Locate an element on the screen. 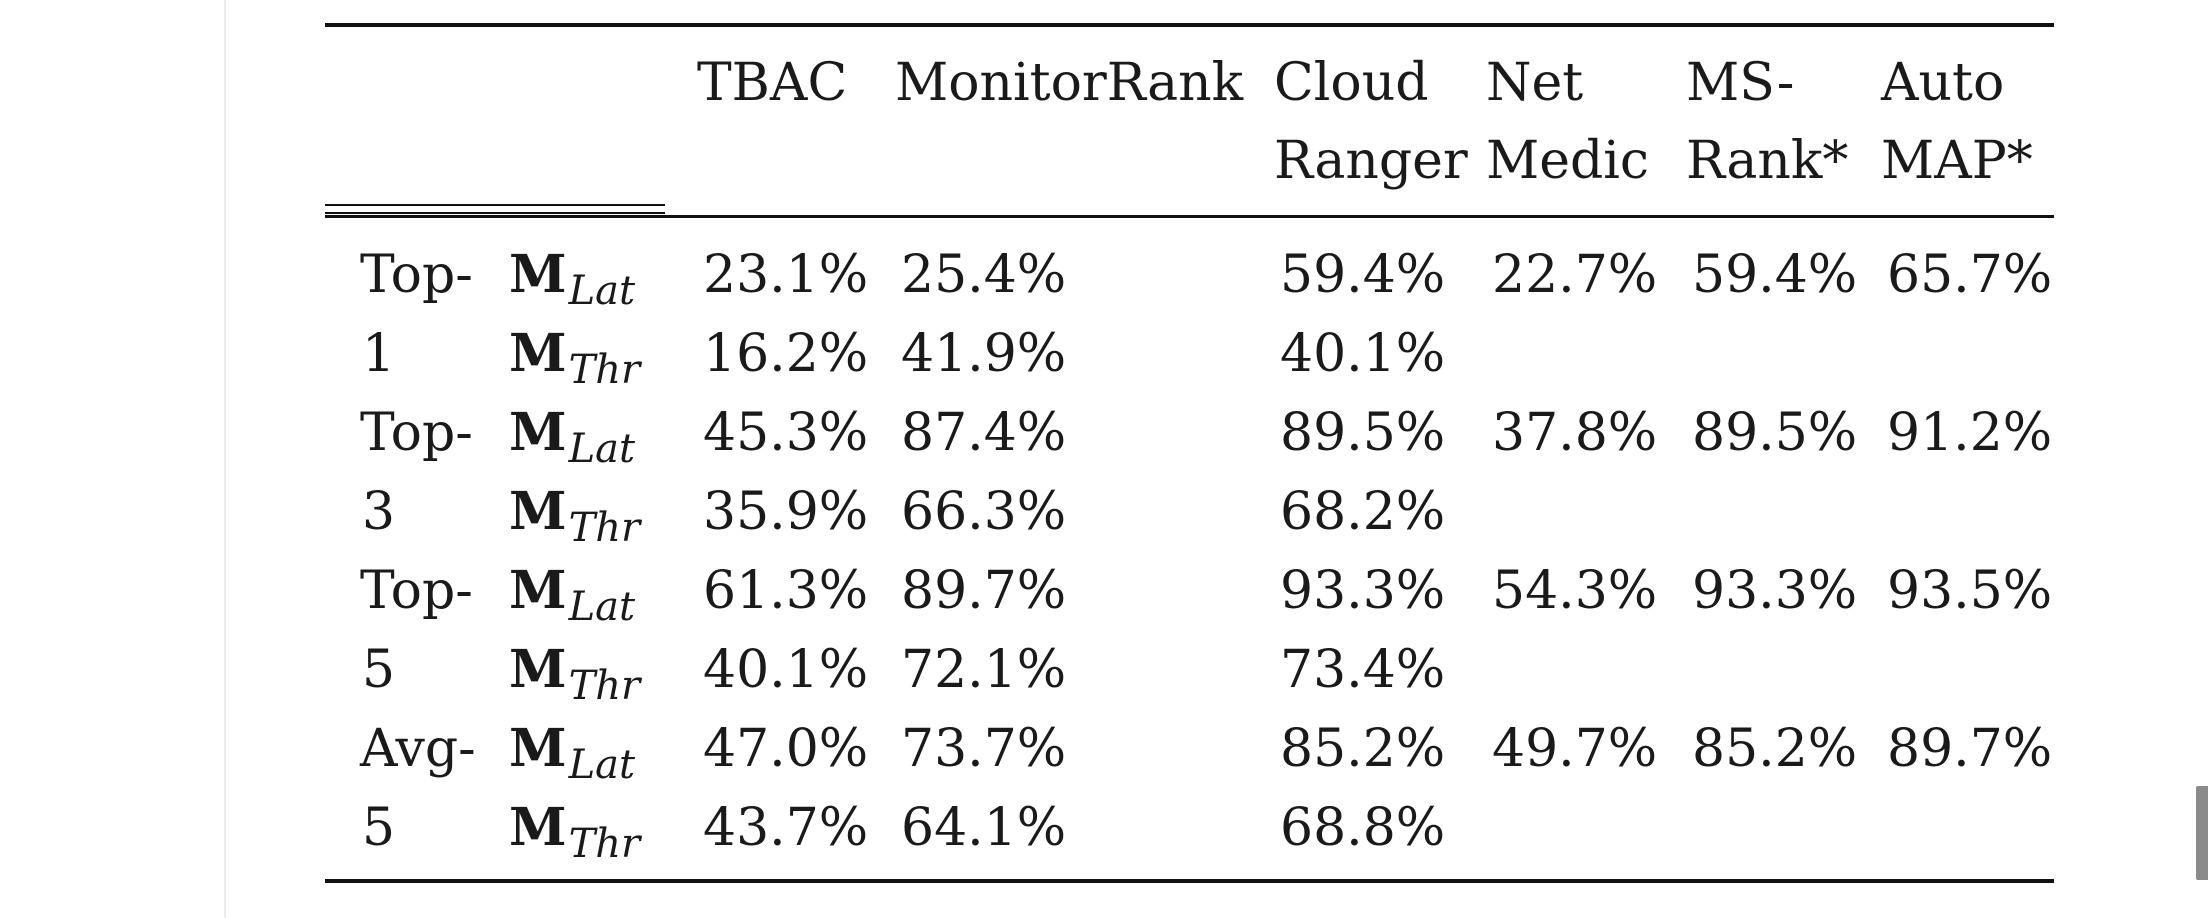  column-header-line1: Cloud is located at coordinates (1351, 83).